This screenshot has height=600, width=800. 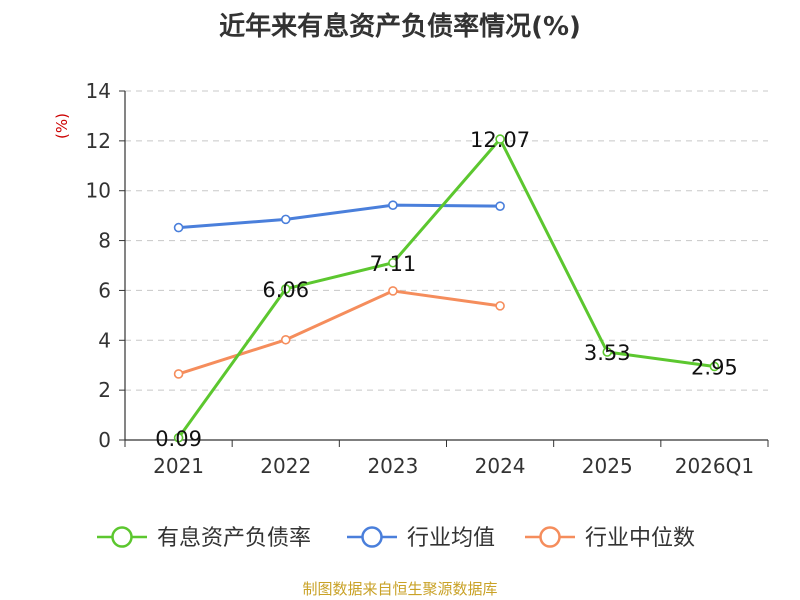 I want to click on y-tick-label: 8, so click(x=104, y=241).